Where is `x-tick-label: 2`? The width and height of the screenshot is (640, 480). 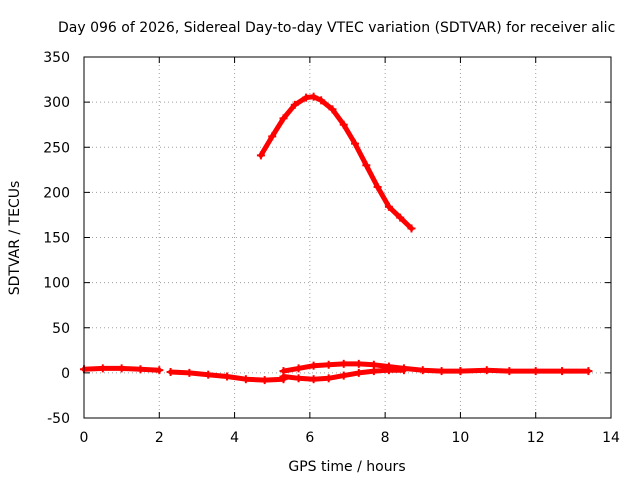 x-tick-label: 2 is located at coordinates (159, 438).